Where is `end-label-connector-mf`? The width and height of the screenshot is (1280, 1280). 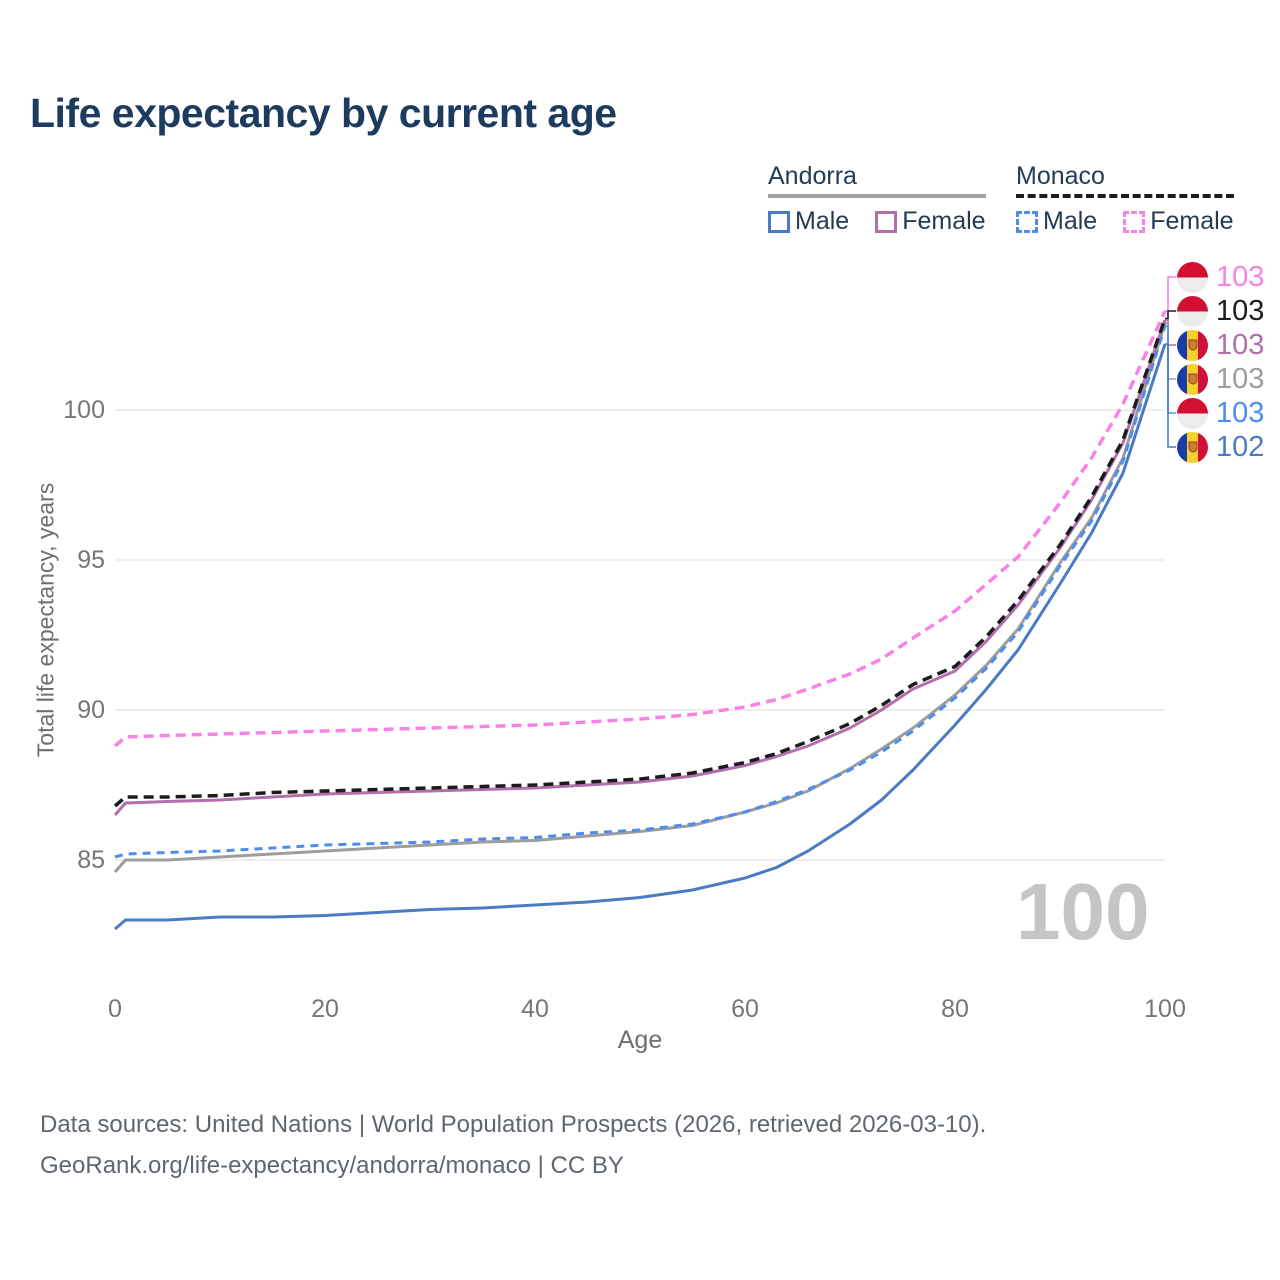 end-label-connector-mf is located at coordinates (1170, 294).